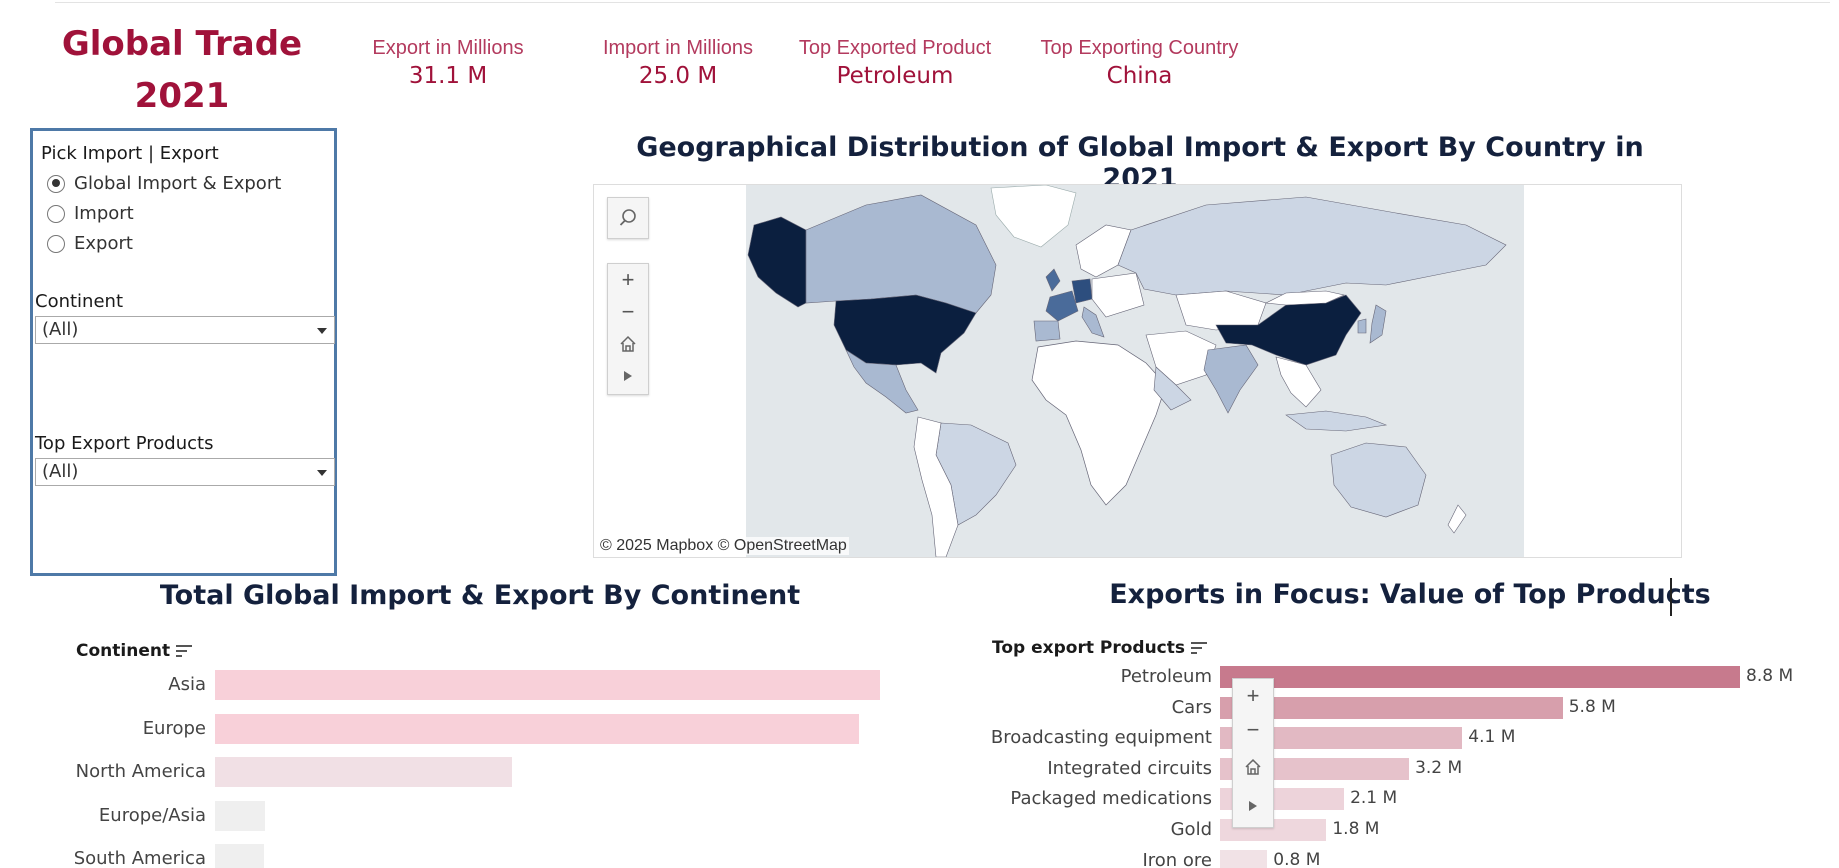 The height and width of the screenshot is (868, 1839). What do you see at coordinates (130, 153) in the screenshot?
I see `radio-group-title: Pick Import | Export` at bounding box center [130, 153].